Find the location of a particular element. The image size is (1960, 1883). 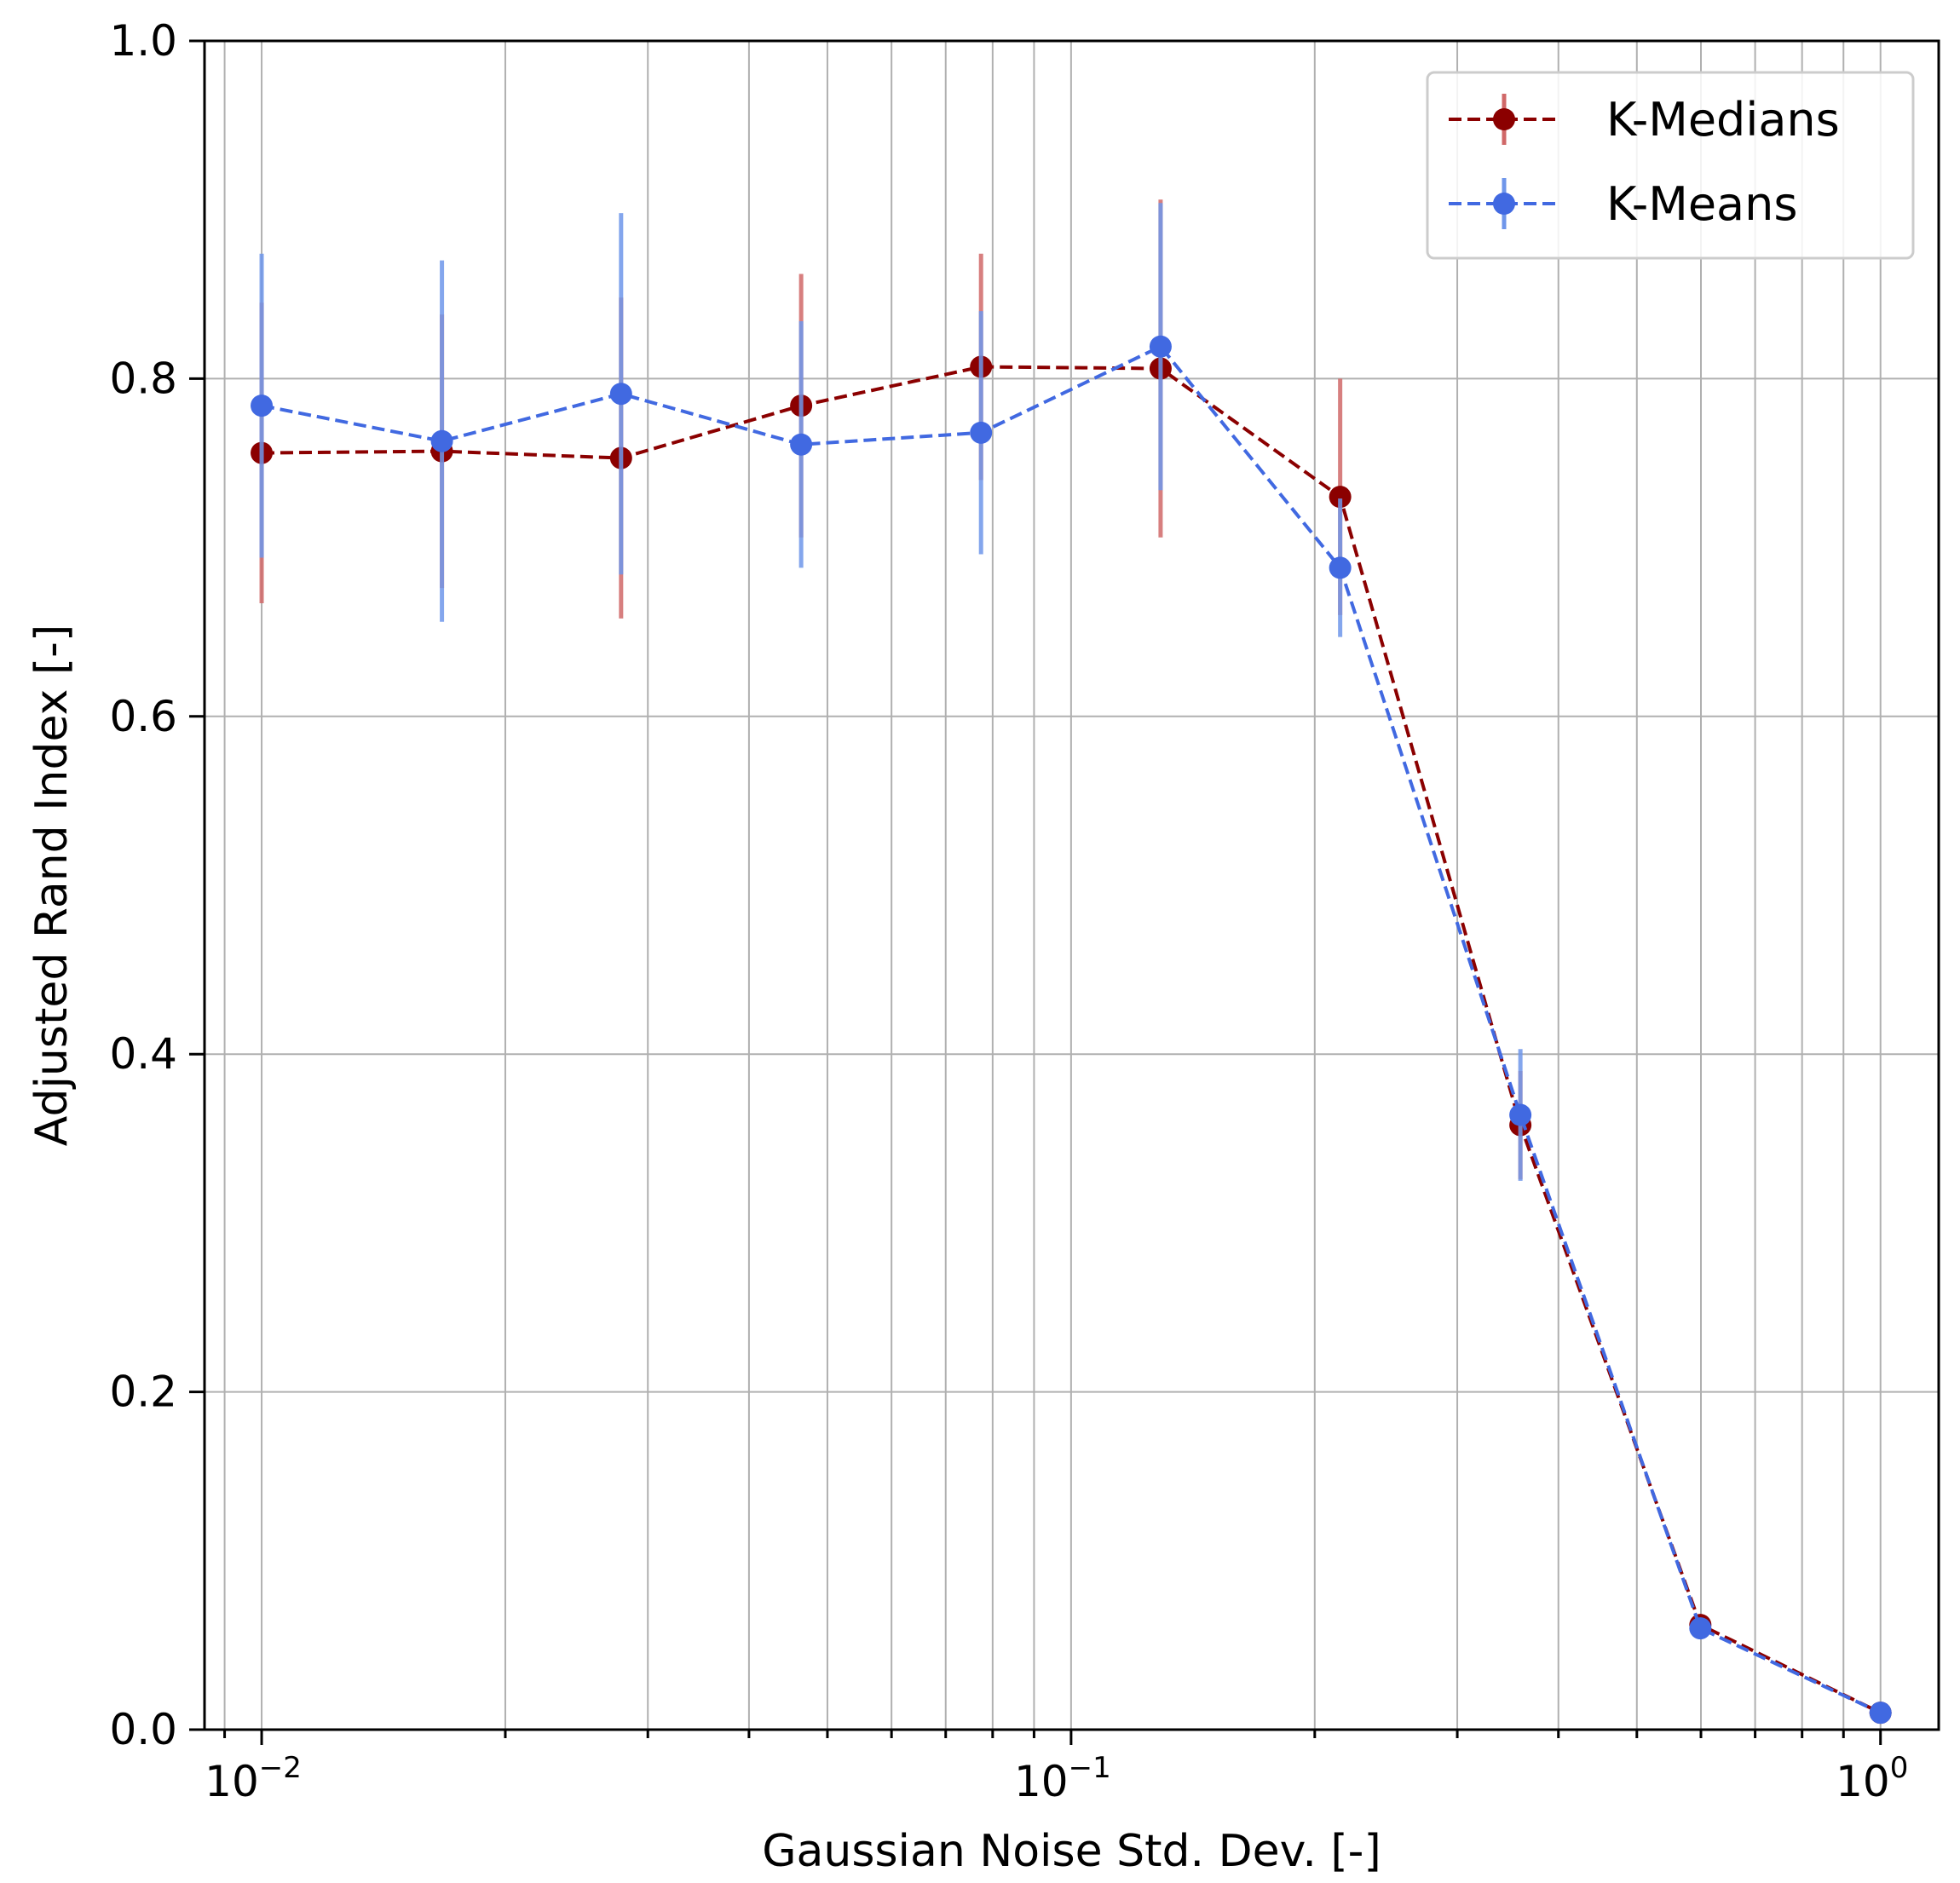

legend-item: K-Means is located at coordinates (1623, 204).